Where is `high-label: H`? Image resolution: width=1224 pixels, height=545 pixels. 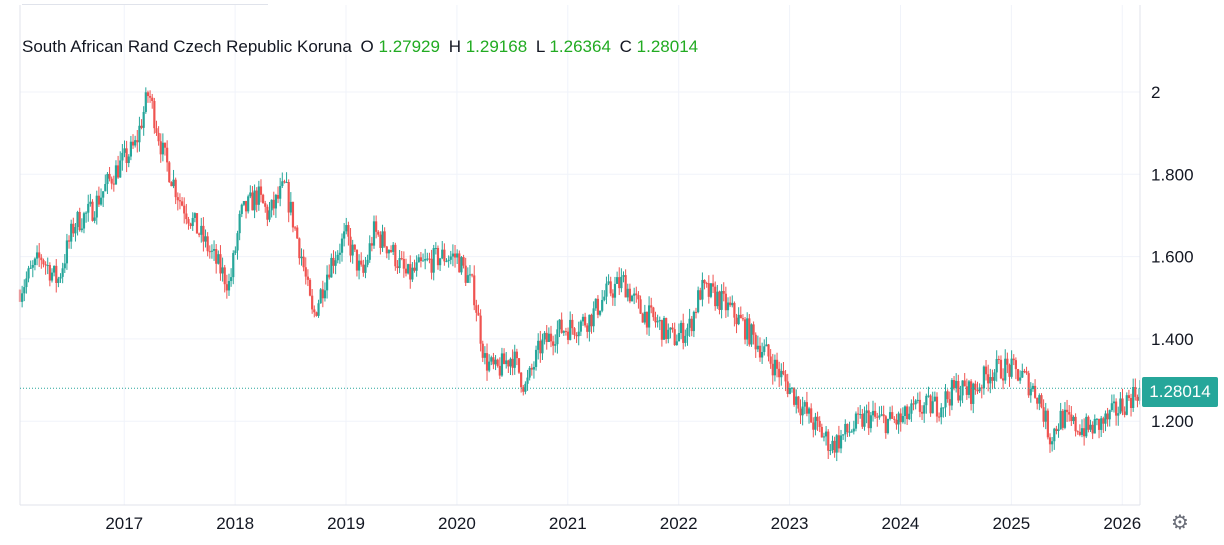
high-label: H is located at coordinates (454, 46).